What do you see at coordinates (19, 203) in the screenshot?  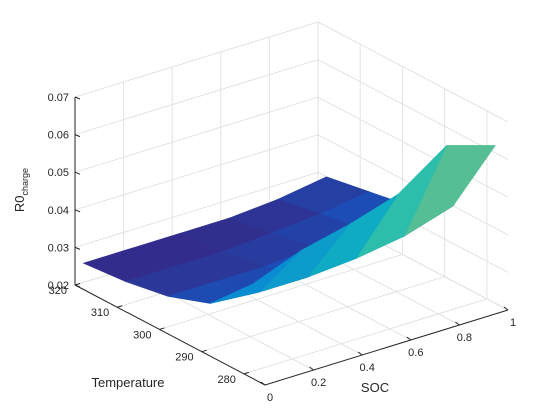 I see `z-axis-label-main: R0` at bounding box center [19, 203].